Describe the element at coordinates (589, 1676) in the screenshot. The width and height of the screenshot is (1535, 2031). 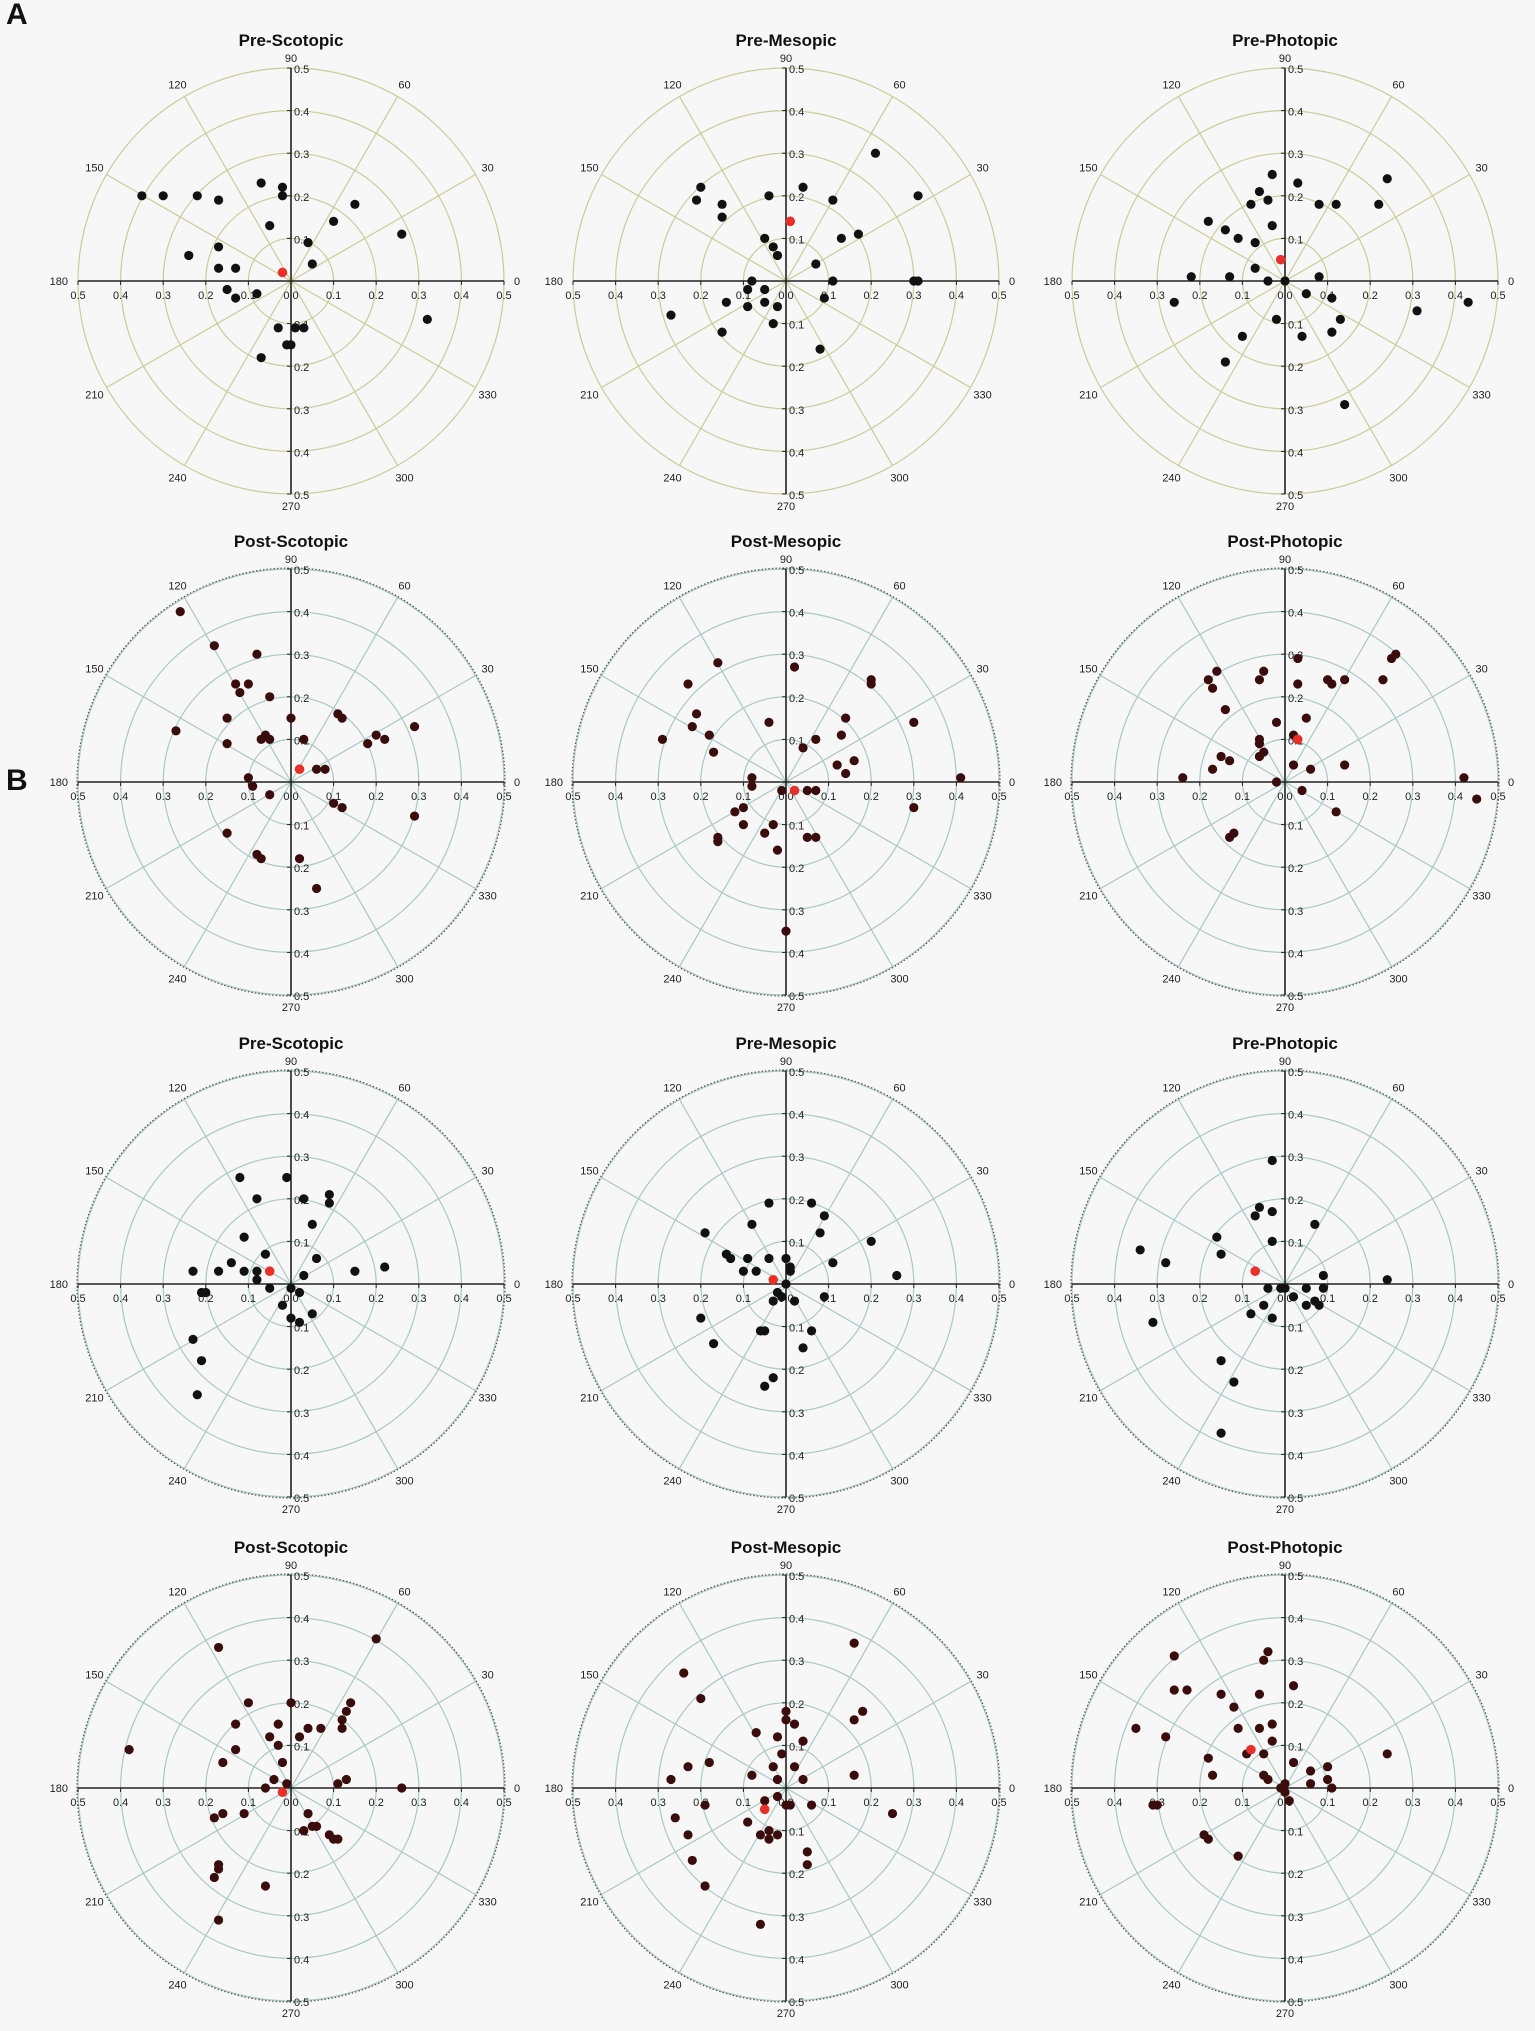
I see `angle-label-150: 150` at that location.